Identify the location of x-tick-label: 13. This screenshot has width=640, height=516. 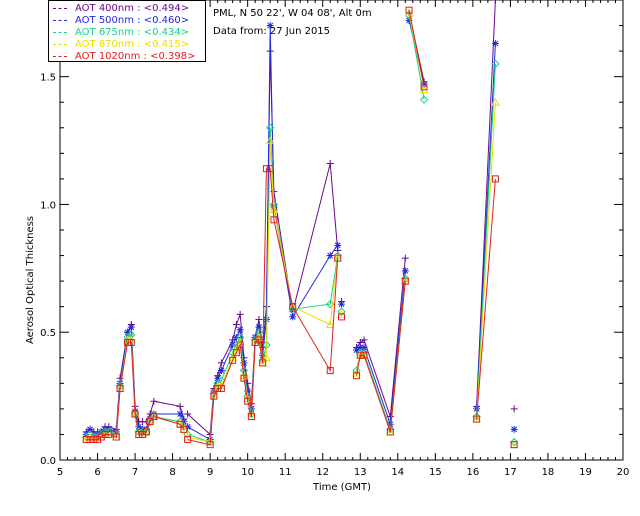
(360, 472).